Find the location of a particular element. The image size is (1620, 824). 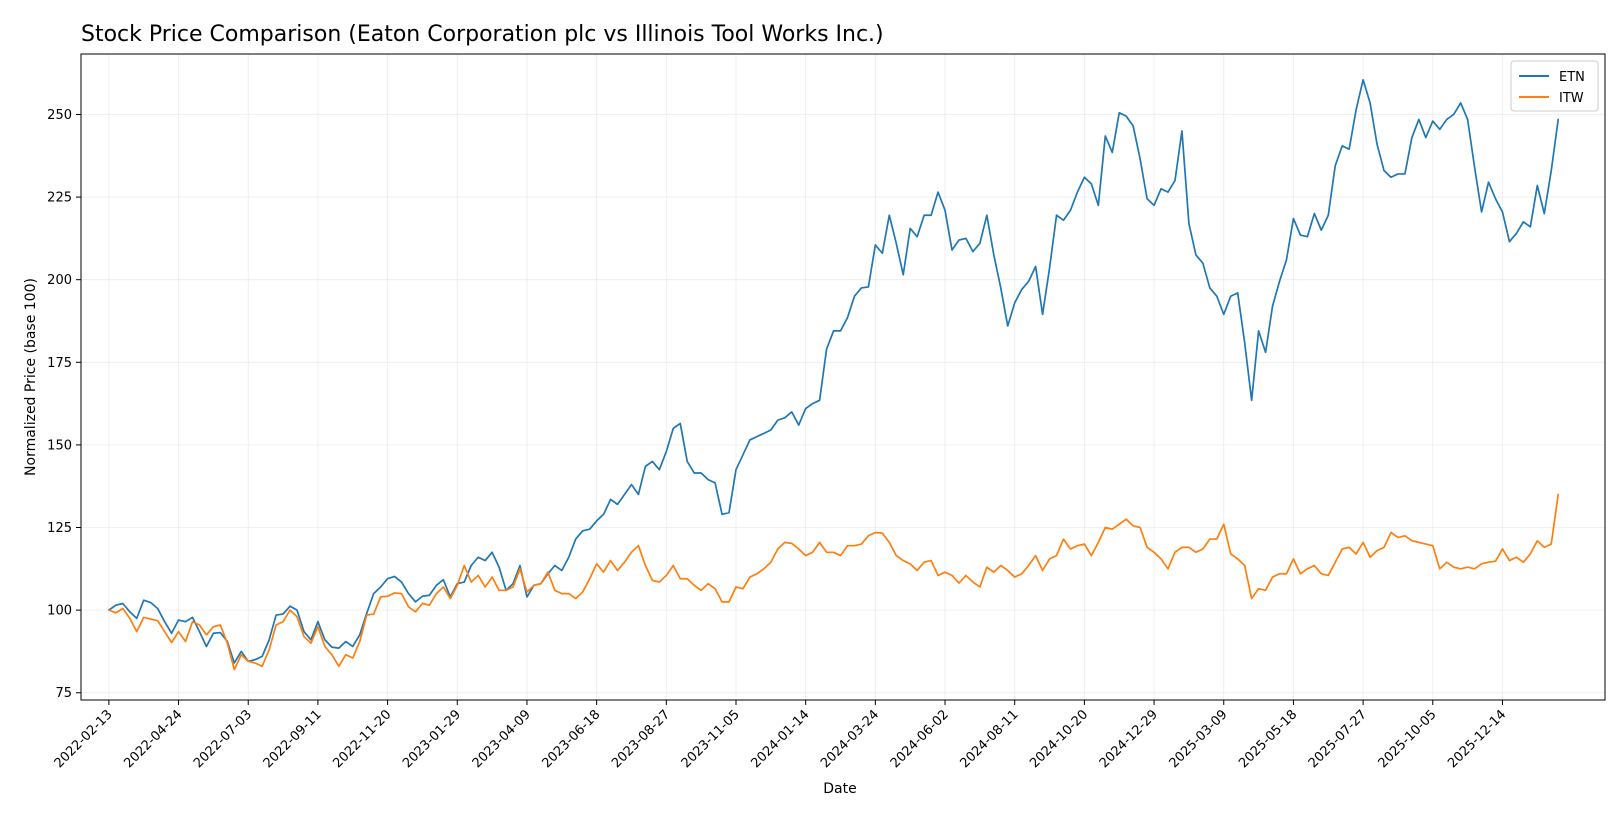

x-tick-label: 2022-09-11 is located at coordinates (293, 739).